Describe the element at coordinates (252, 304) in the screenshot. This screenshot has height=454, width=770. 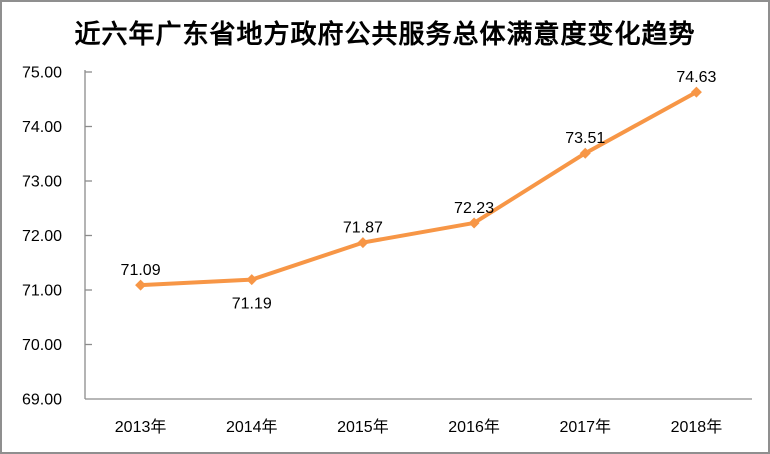
I see `data-label: 71.19` at that location.